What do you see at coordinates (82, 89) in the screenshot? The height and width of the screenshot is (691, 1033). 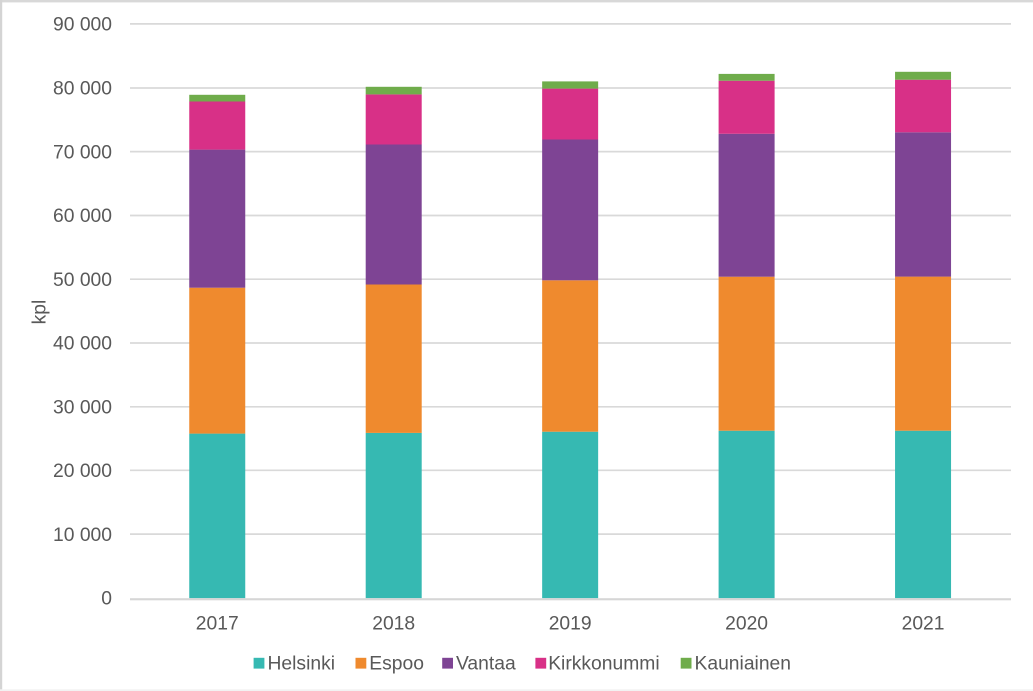 I see `svg-text: 80 000` at bounding box center [82, 89].